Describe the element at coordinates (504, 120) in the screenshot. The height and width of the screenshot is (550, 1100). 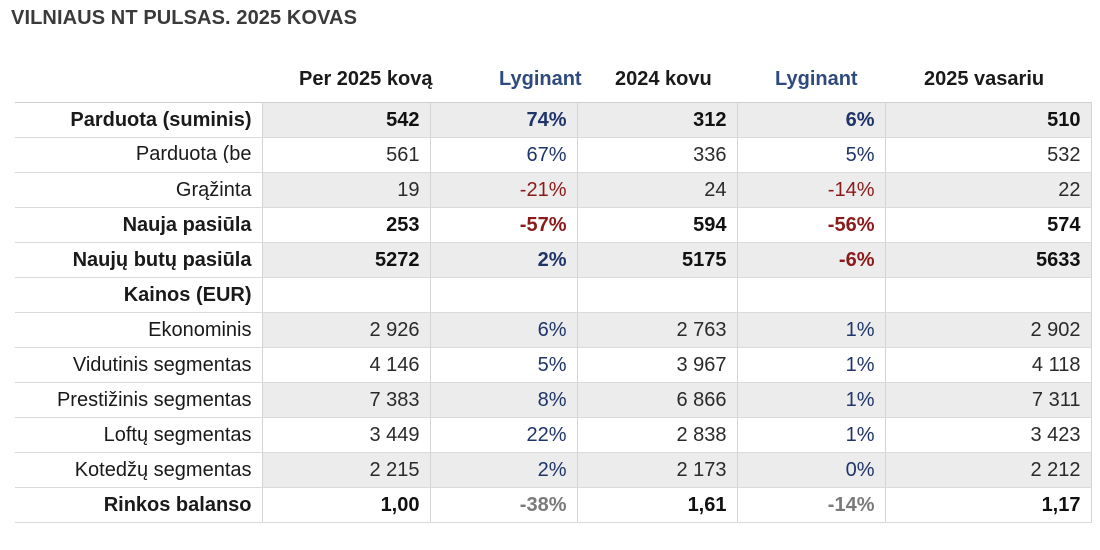
I see `change-vs-last-year-cell: 74%` at that location.